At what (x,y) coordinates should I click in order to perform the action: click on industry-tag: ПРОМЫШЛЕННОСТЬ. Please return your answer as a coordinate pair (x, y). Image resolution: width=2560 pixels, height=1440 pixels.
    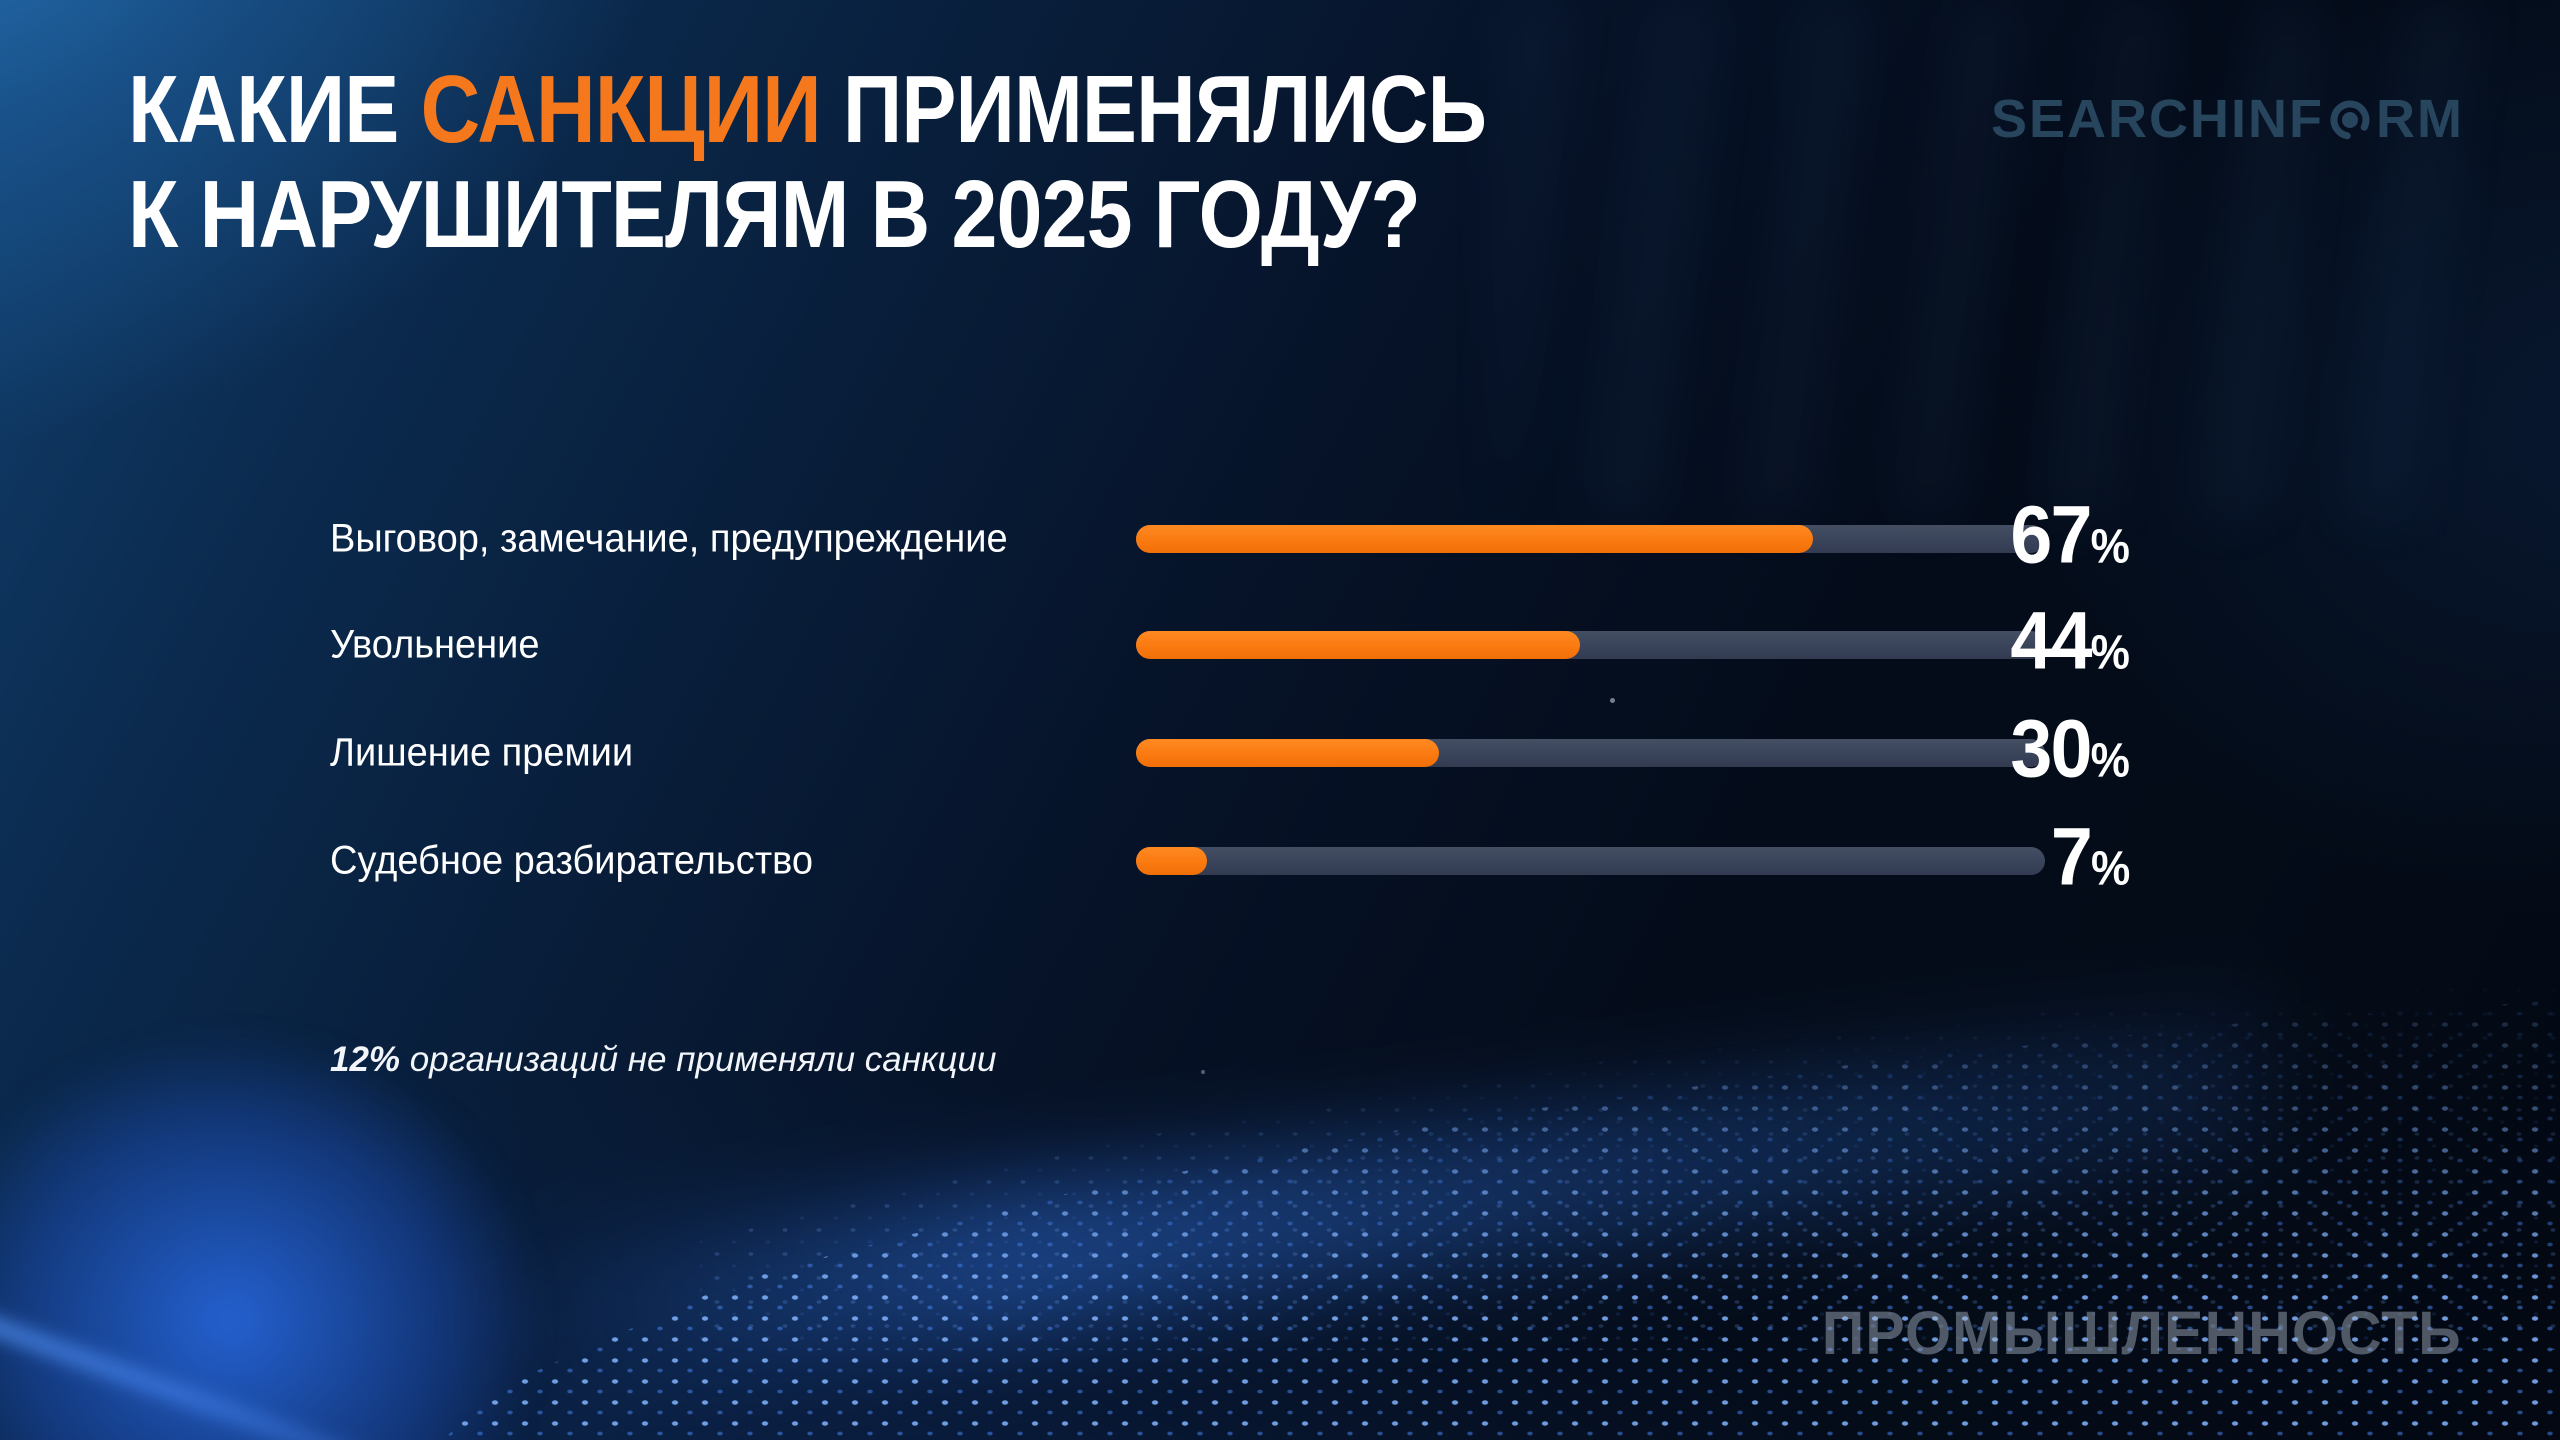
    Looking at the image, I should click on (2142, 1333).